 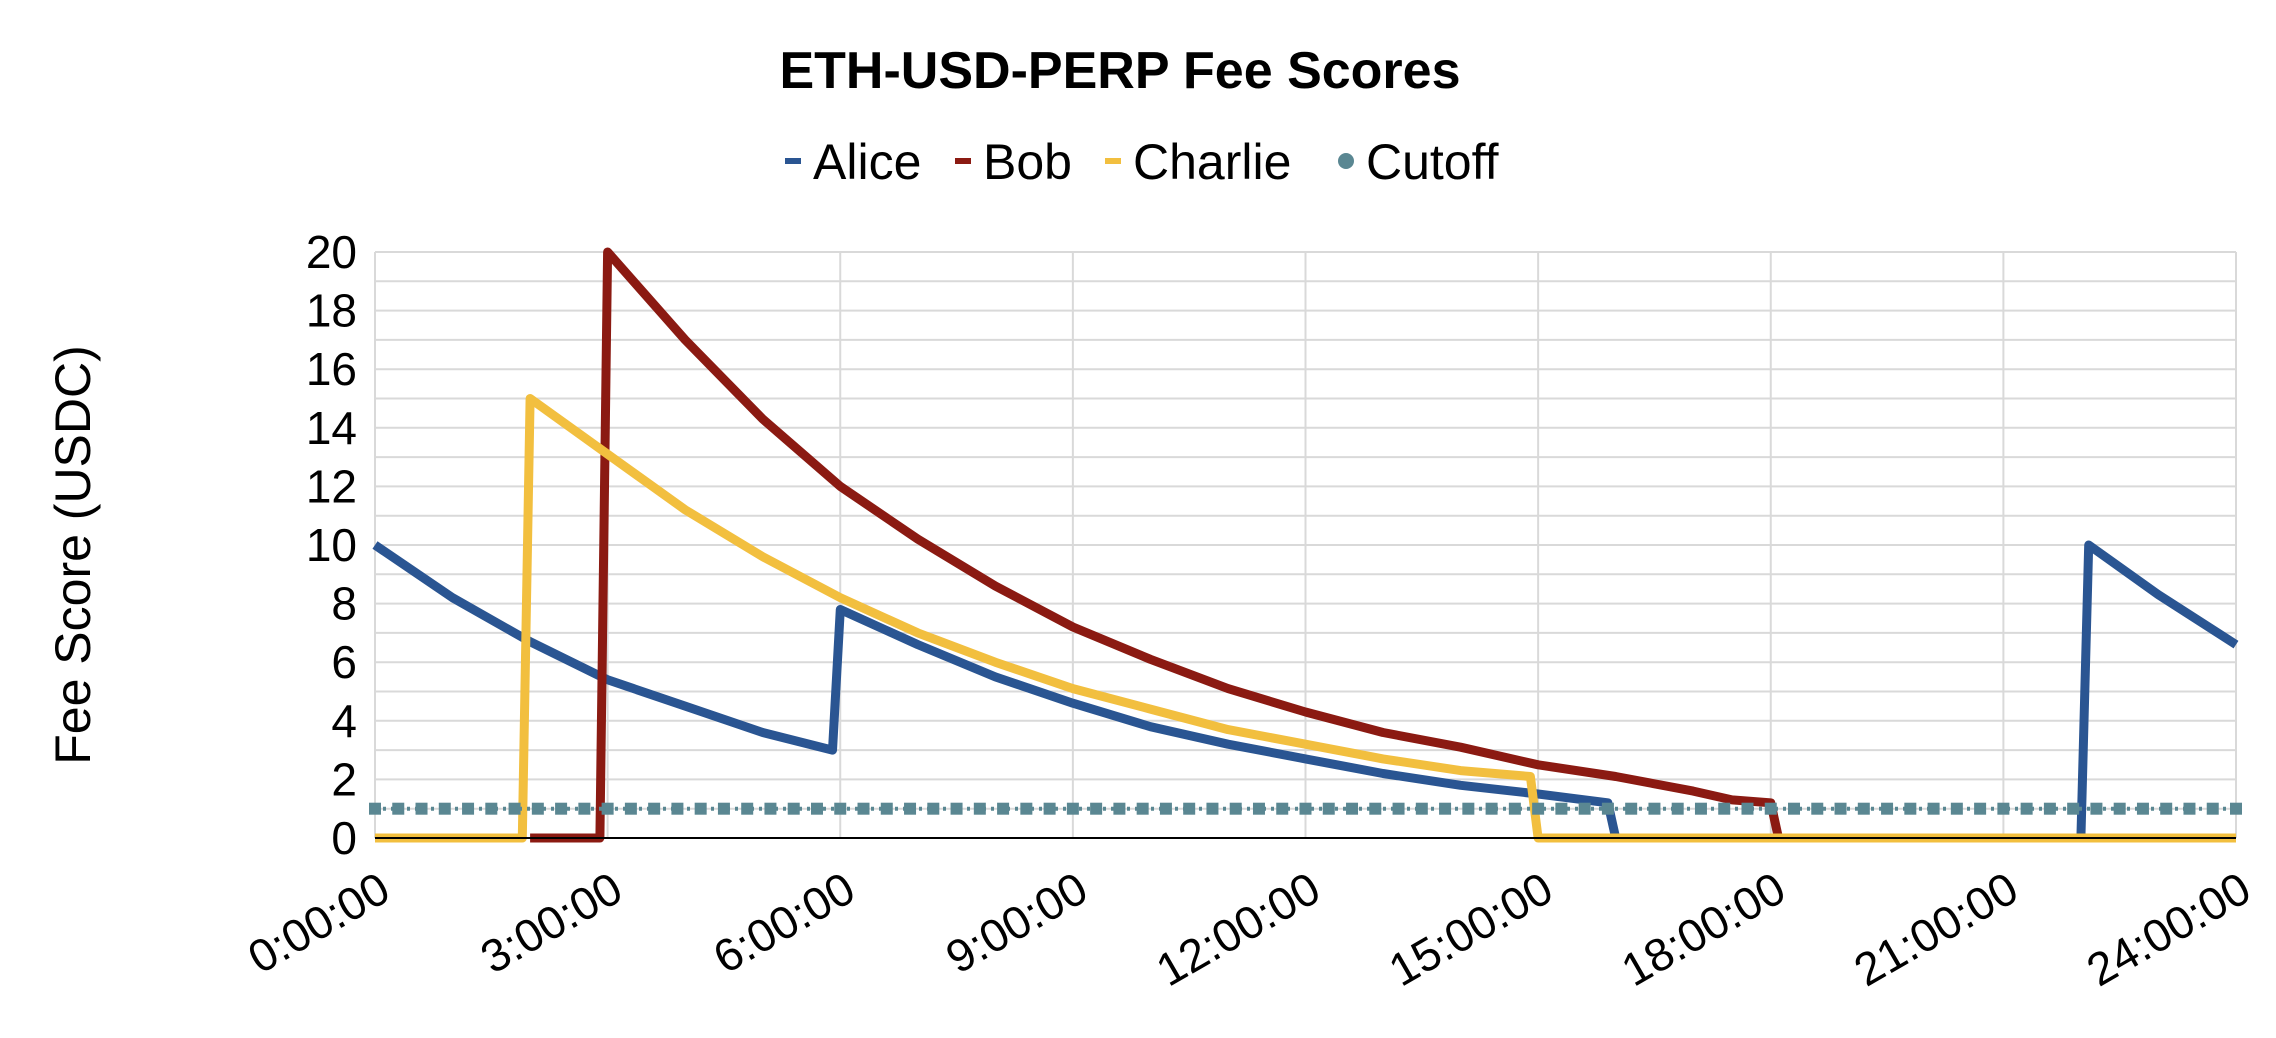 What do you see at coordinates (331, 545) in the screenshot?
I see `y-tick-label: 10` at bounding box center [331, 545].